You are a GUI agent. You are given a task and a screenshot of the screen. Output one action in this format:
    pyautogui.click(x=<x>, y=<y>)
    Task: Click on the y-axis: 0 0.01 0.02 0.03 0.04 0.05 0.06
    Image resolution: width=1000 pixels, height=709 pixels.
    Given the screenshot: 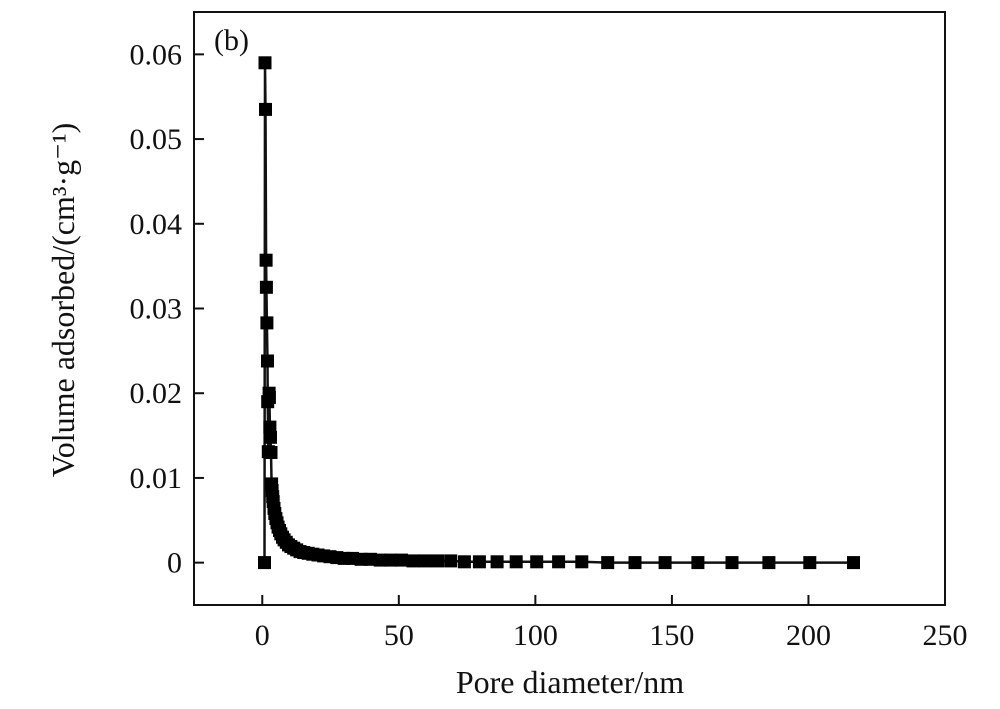 What is the action you would take?
    pyautogui.click(x=167, y=309)
    